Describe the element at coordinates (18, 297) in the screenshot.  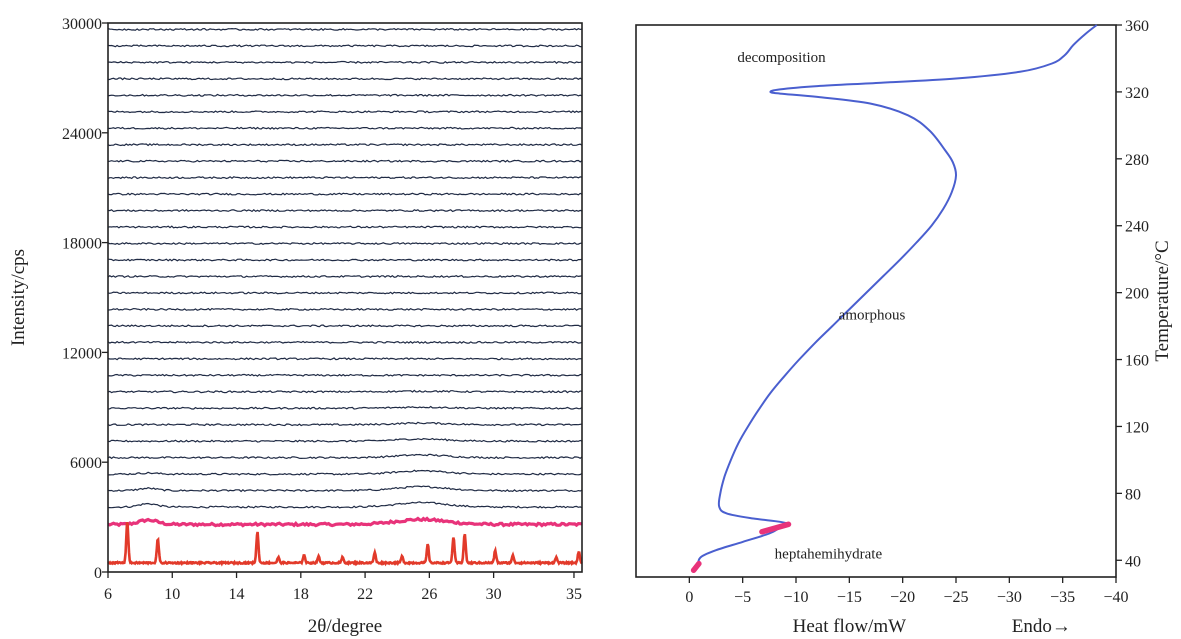
I see `xrd-y-axis-label: Intensity/cps` at that location.